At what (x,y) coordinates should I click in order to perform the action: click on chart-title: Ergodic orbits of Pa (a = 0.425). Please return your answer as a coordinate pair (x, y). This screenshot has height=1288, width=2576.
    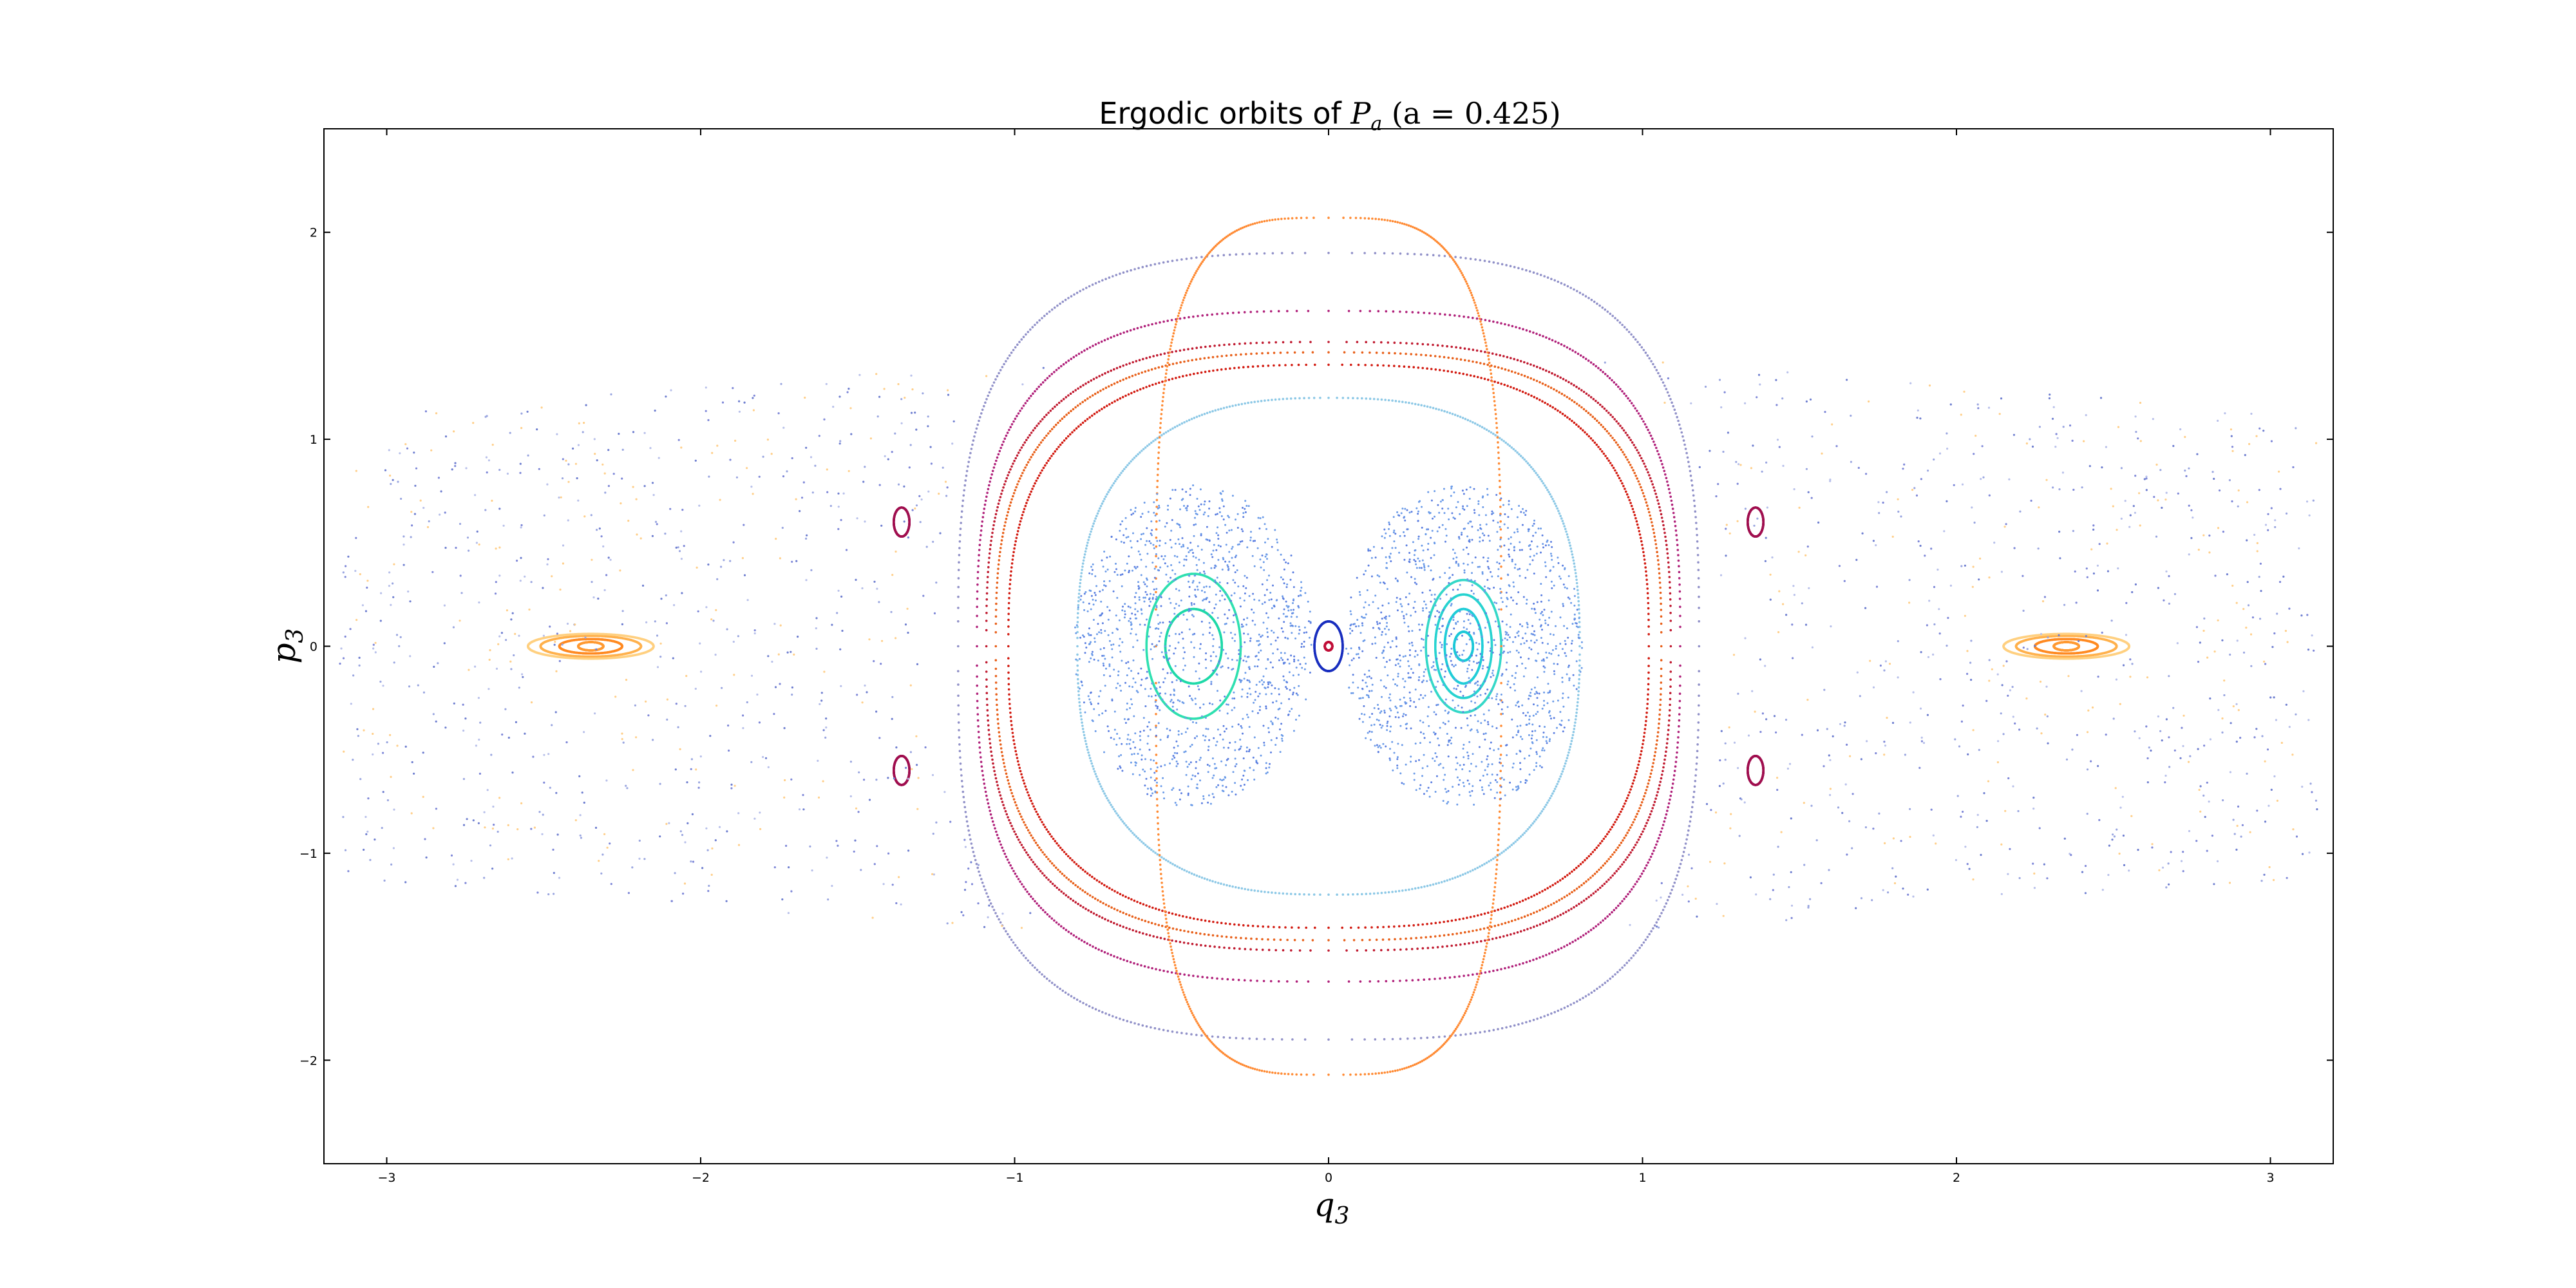
    Looking at the image, I should click on (1329, 116).